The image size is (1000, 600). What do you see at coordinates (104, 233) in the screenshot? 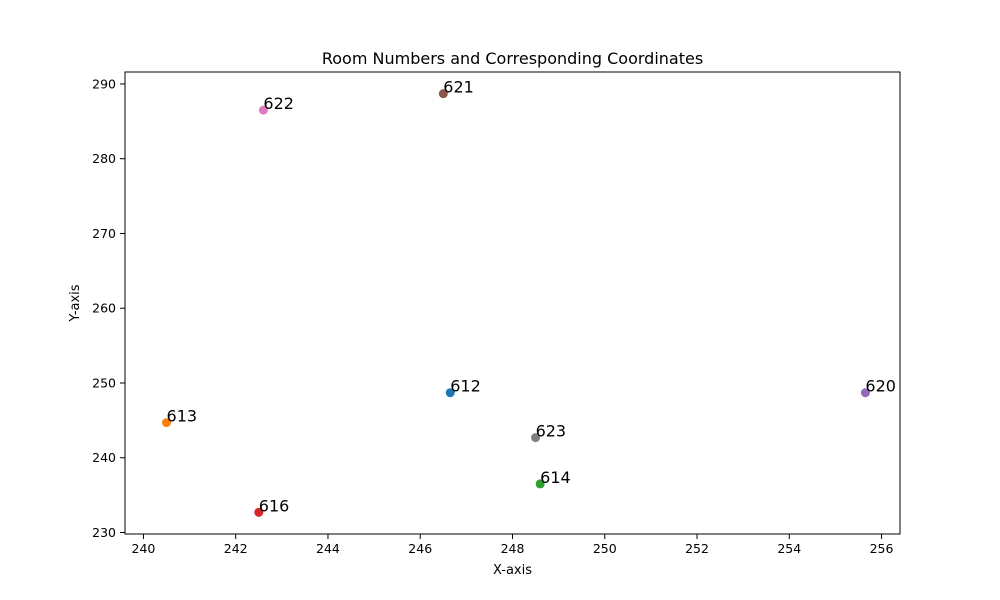
I see `y-tick-label: 270` at bounding box center [104, 233].